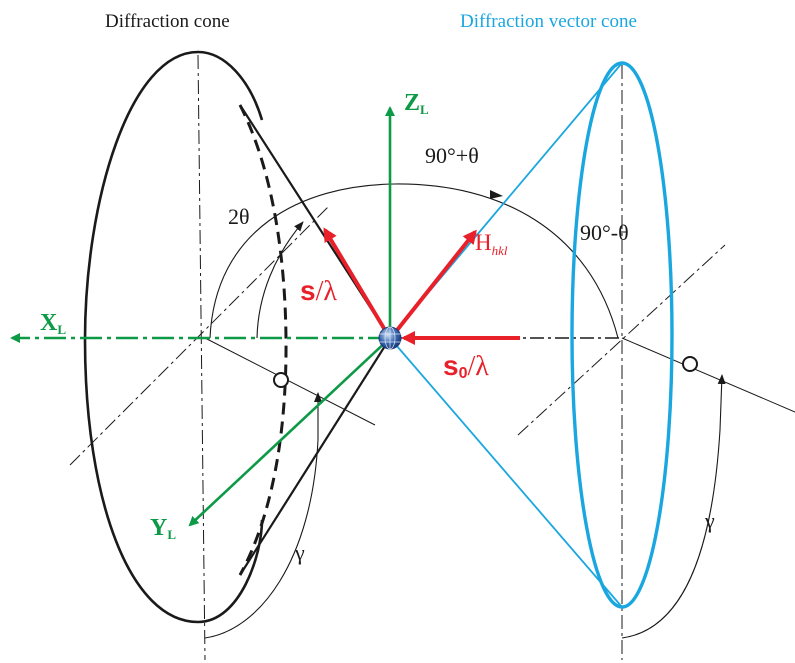 Image resolution: width=795 pixels, height=663 pixels. What do you see at coordinates (356, 282) in the screenshot?
I see `s-over-lambda-vector` at bounding box center [356, 282].